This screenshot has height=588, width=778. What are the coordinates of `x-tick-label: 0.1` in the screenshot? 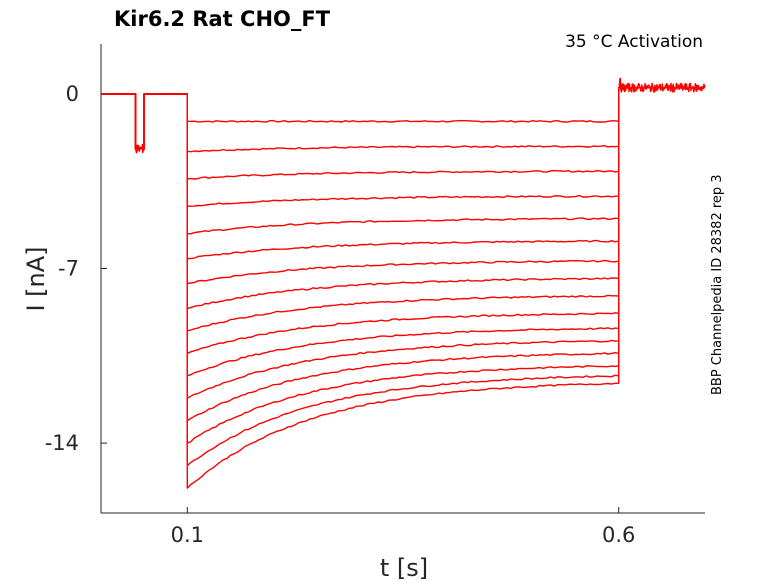 It's located at (187, 535).